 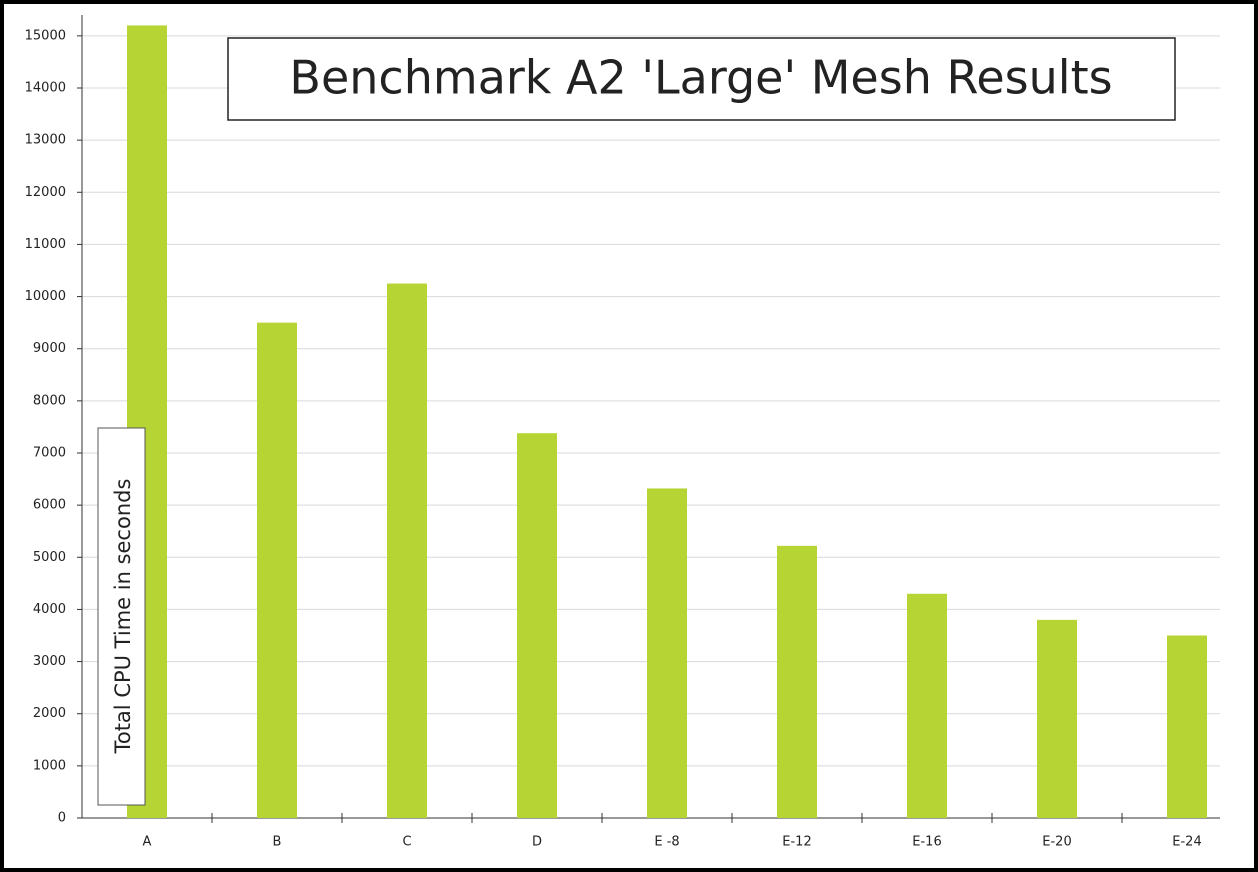 What do you see at coordinates (537, 842) in the screenshot?
I see `x-tick-label: D` at bounding box center [537, 842].